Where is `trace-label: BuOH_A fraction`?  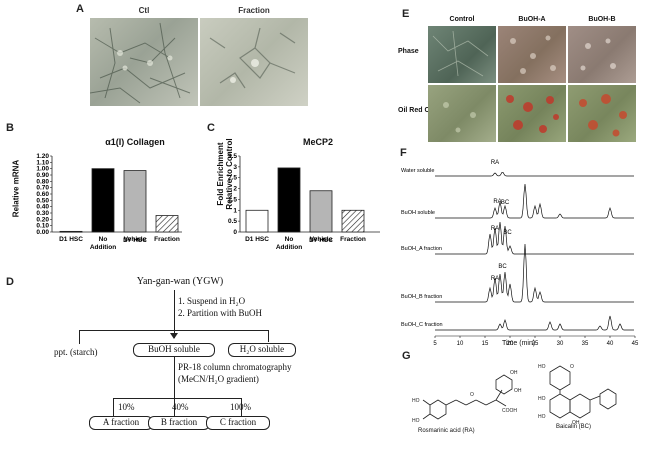
trace-label: BuOH_A fraction is located at coordinates (421, 249).